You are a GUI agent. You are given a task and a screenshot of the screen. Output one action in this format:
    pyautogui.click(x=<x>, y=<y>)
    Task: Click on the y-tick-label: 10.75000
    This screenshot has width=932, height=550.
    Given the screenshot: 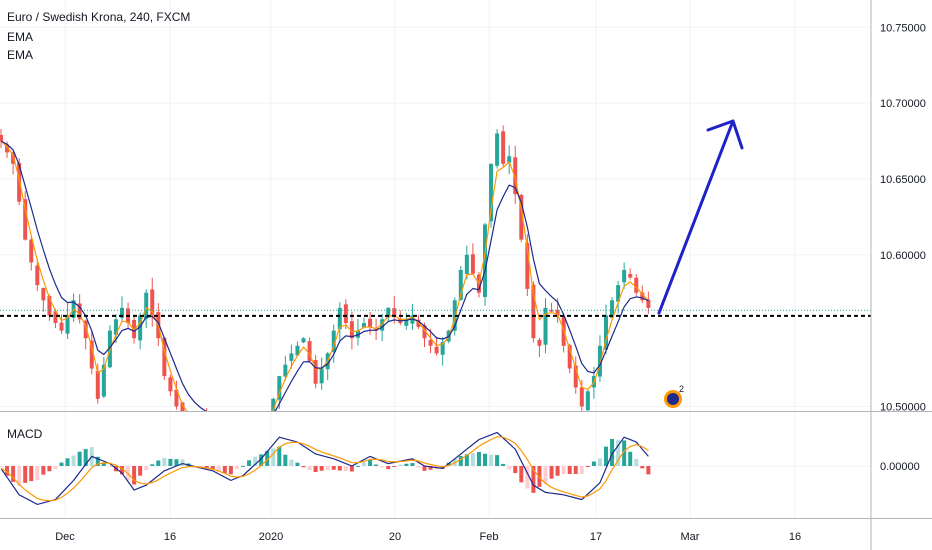 What is the action you would take?
    pyautogui.click(x=903, y=28)
    